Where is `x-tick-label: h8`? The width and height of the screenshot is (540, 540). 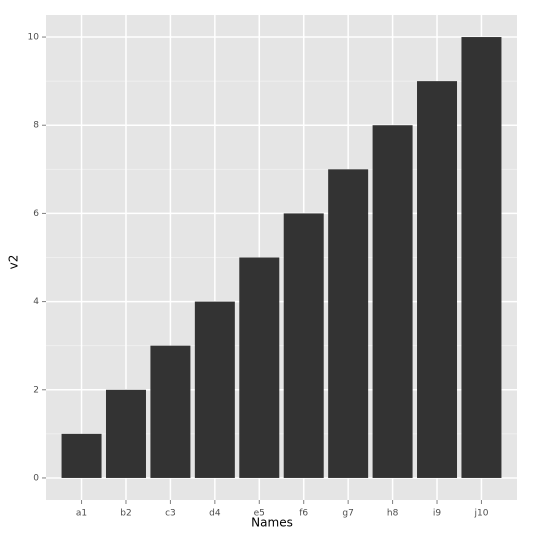
x-tick-label: h8 is located at coordinates (393, 514).